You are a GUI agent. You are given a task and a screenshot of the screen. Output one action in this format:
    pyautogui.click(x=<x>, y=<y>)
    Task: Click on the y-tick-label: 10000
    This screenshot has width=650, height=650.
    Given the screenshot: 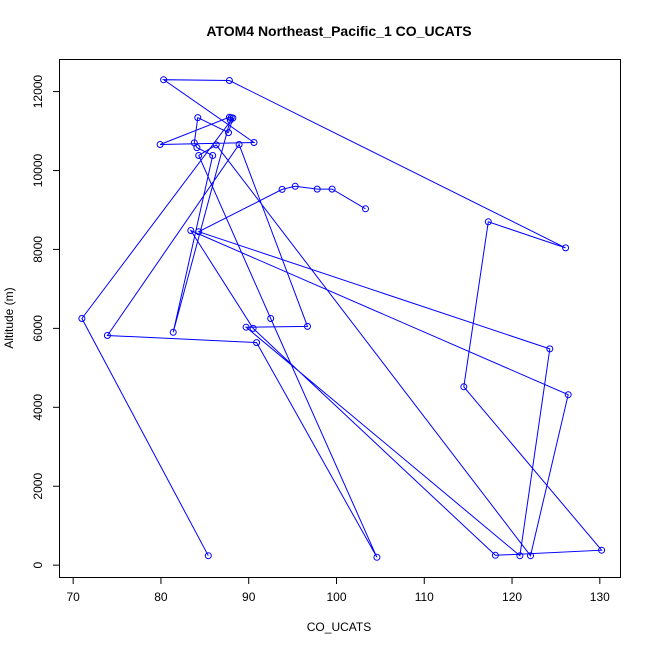 What is the action you would take?
    pyautogui.click(x=38, y=170)
    